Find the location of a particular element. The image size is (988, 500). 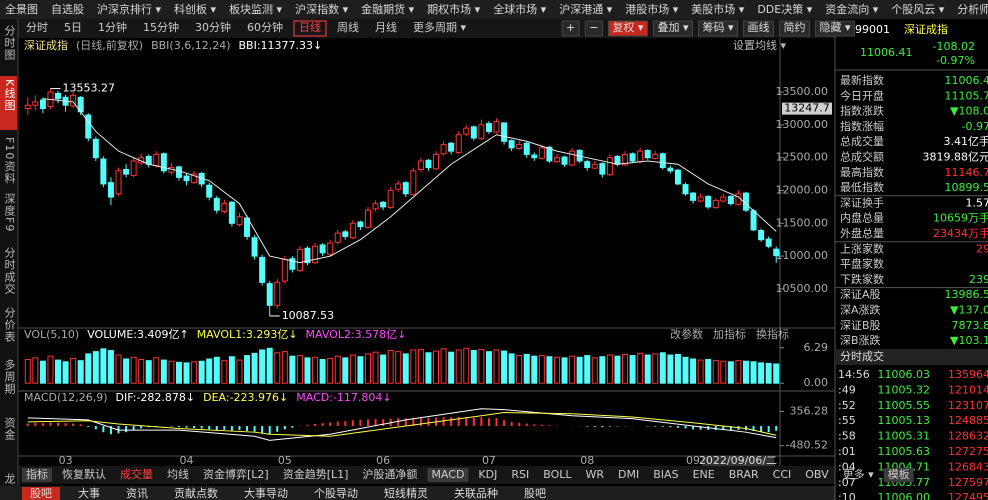

tool-button: 画线 is located at coordinates (759, 27).